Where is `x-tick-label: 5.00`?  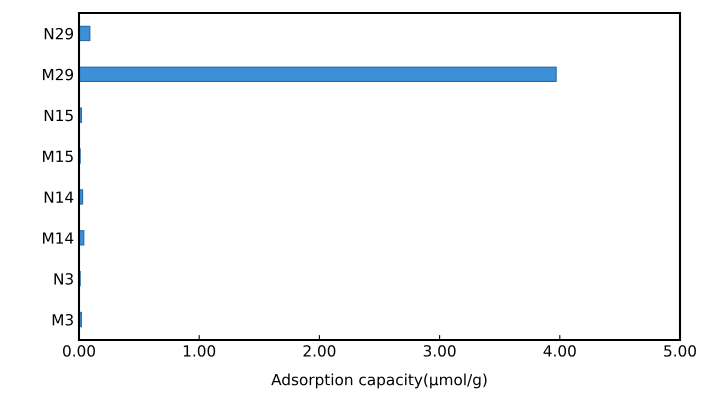
x-tick-label: 5.00 is located at coordinates (680, 351).